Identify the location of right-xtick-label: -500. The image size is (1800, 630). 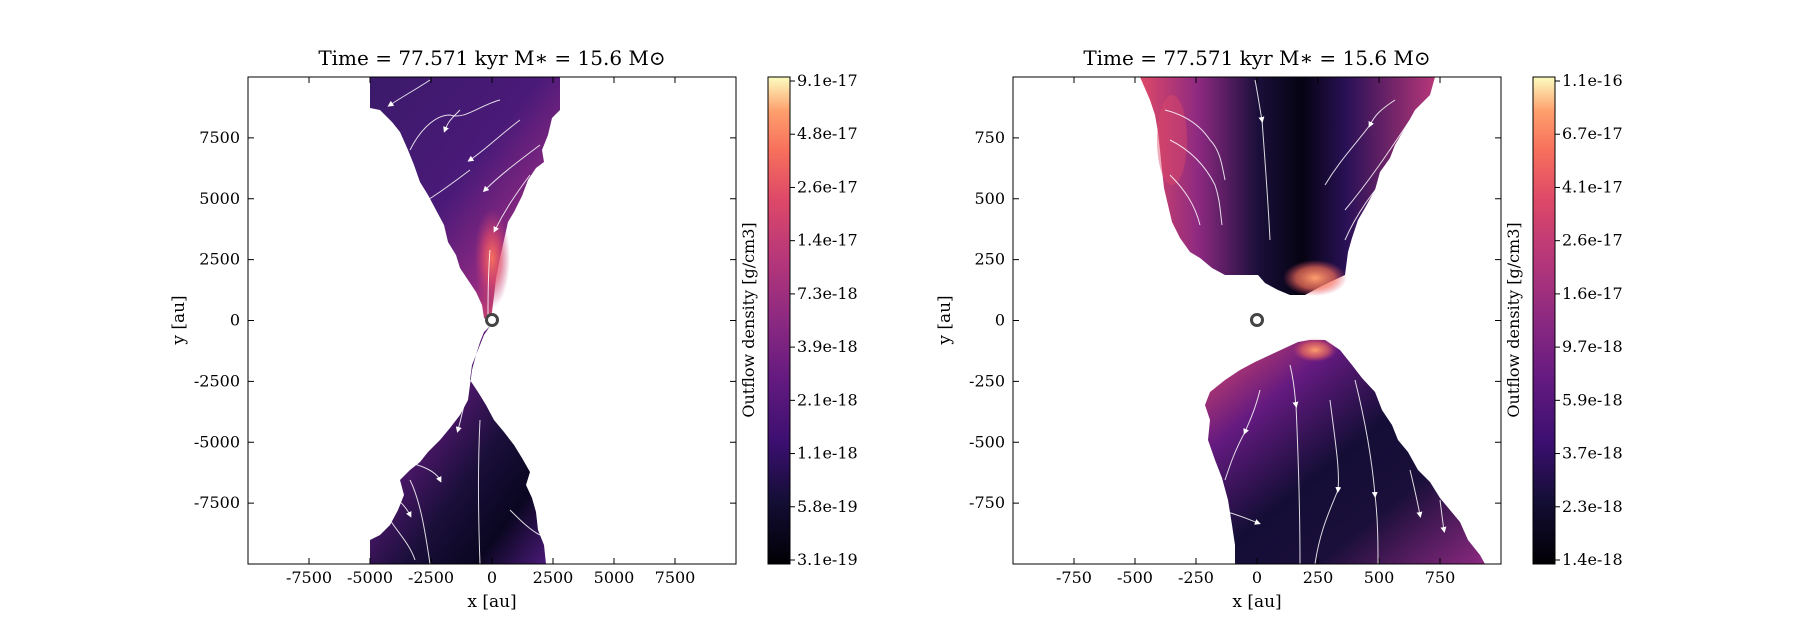
(1135, 577).